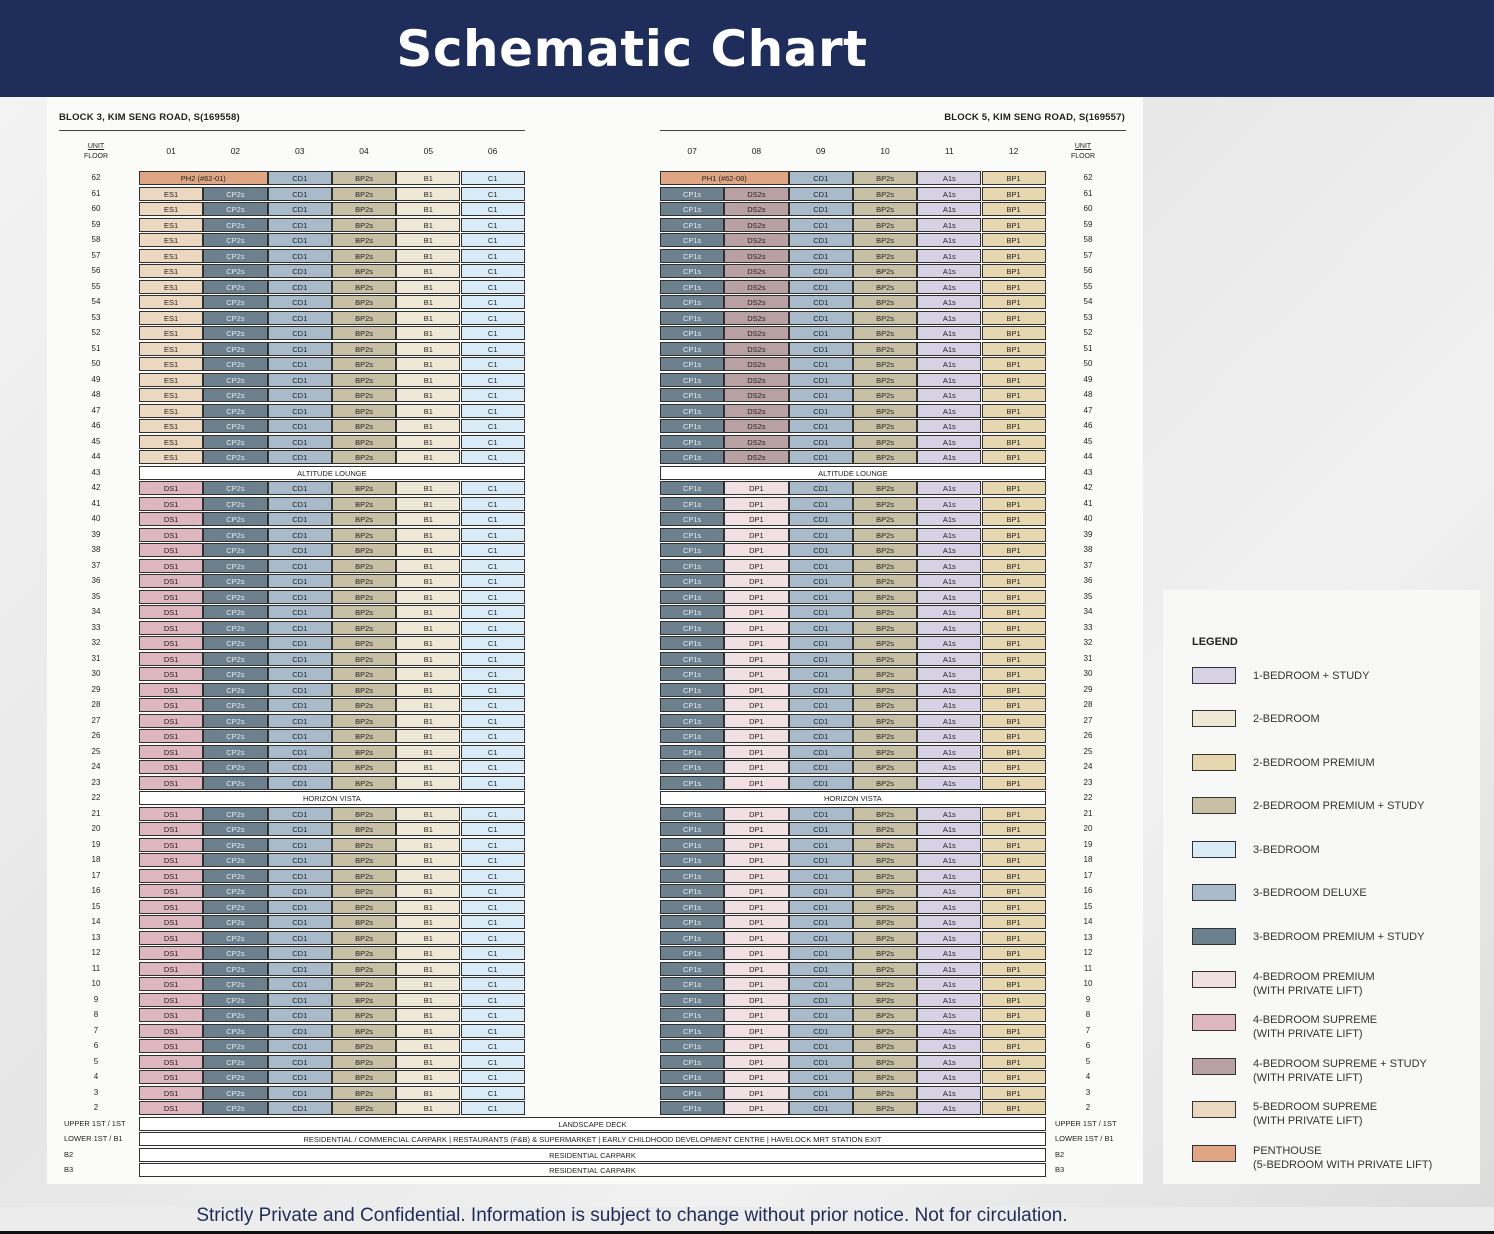 This screenshot has height=1234, width=1494. Describe the element at coordinates (1088, 844) in the screenshot. I see `floor-number: 19` at that location.